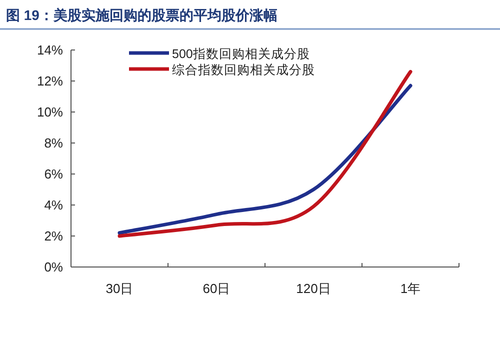 The width and height of the screenshot is (500, 343). I want to click on y-tick-label: 4%, so click(54, 205).